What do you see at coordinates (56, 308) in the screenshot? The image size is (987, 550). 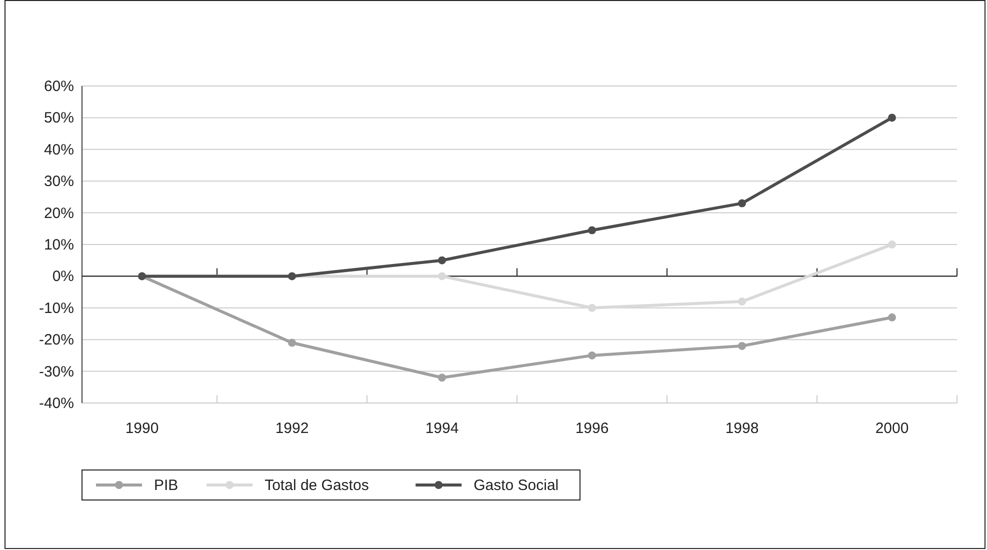 I see `y-tick-label: -10%` at bounding box center [56, 308].